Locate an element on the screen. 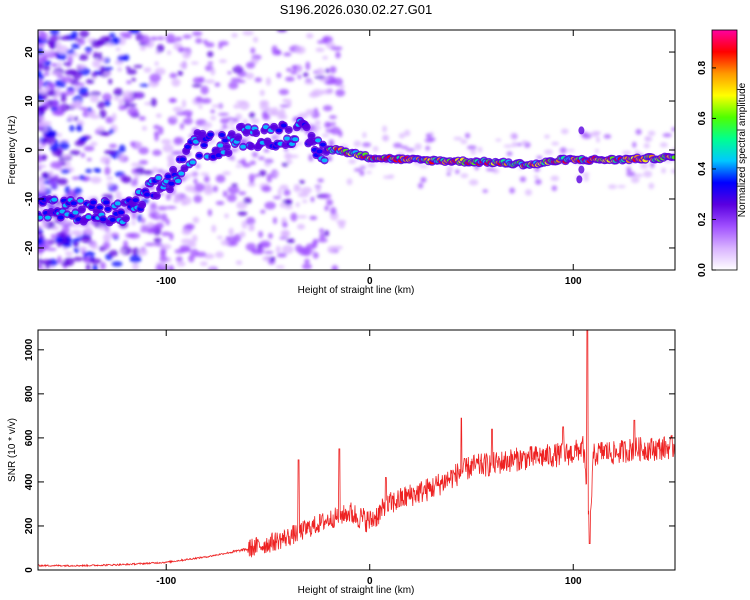 This screenshot has height=600, width=750. spectrogram-x-tick-label: 0 is located at coordinates (370, 281).